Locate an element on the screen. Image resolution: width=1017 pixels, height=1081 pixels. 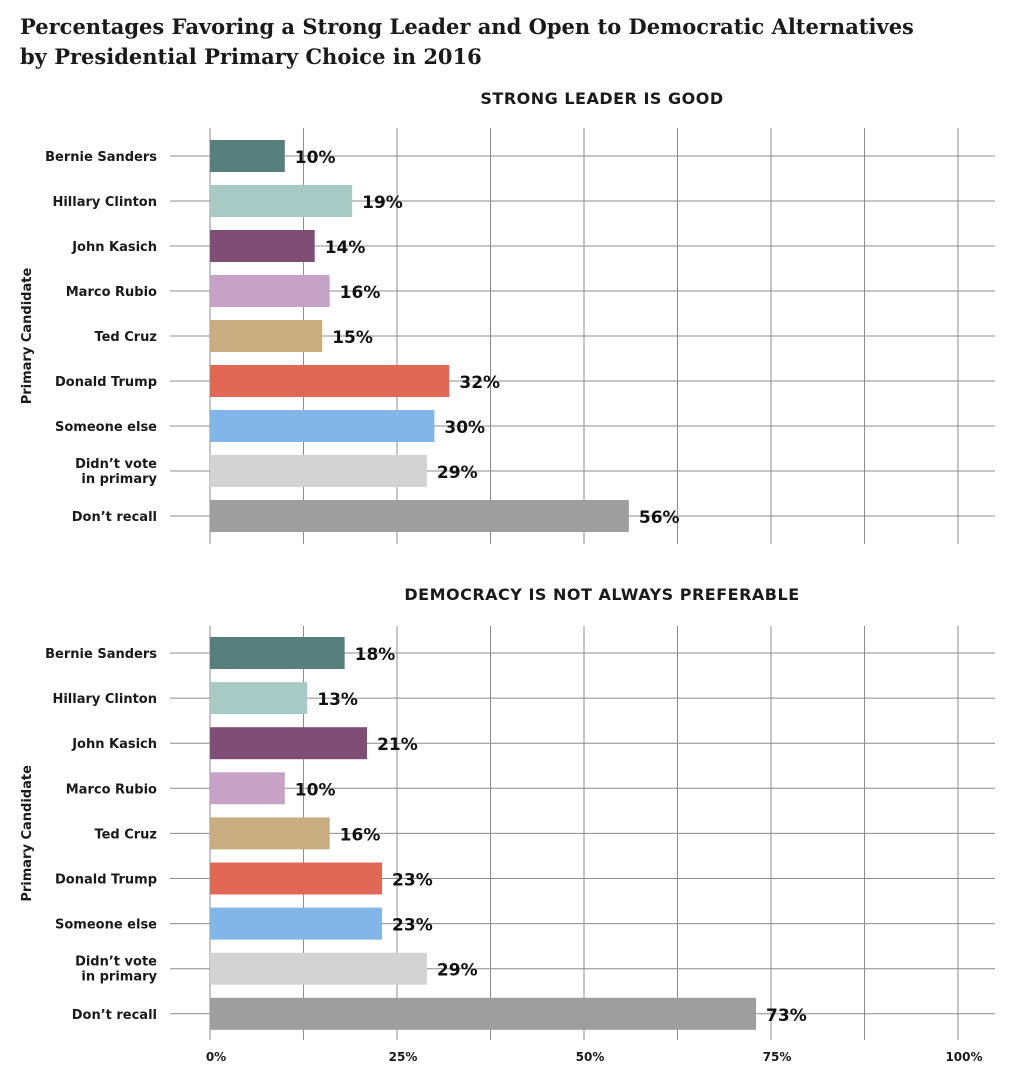
x-tick-label: 50% is located at coordinates (590, 1057).